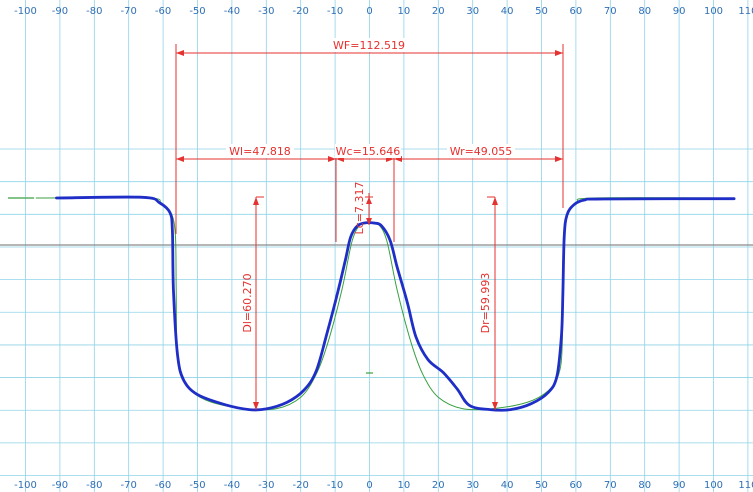 The width and height of the screenshot is (753, 492). I want to click on wf-label-bg, so click(369, 45).